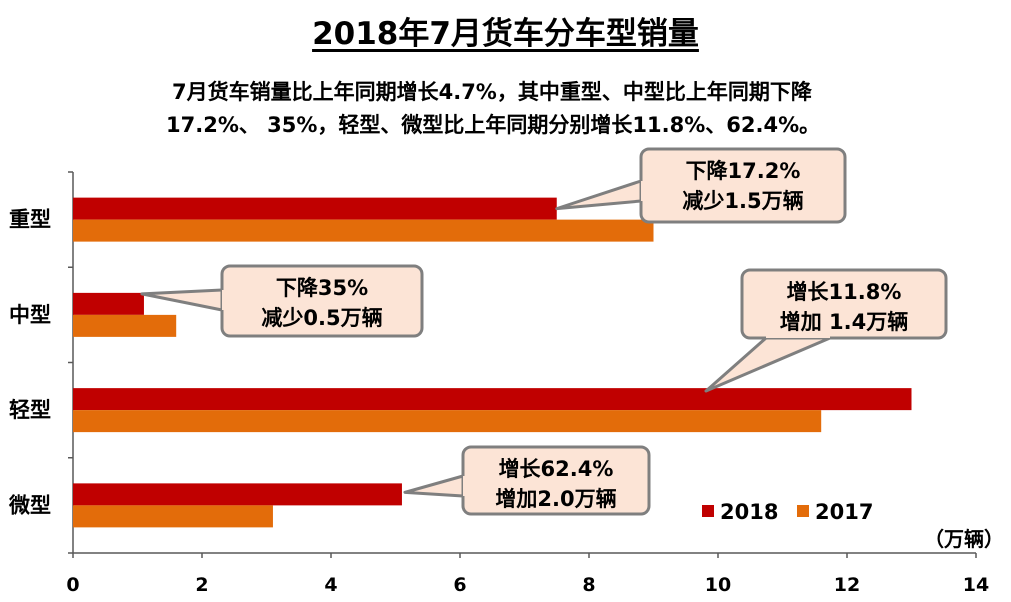 This screenshot has height=602, width=1011. I want to click on callout-box, so click(844, 304).